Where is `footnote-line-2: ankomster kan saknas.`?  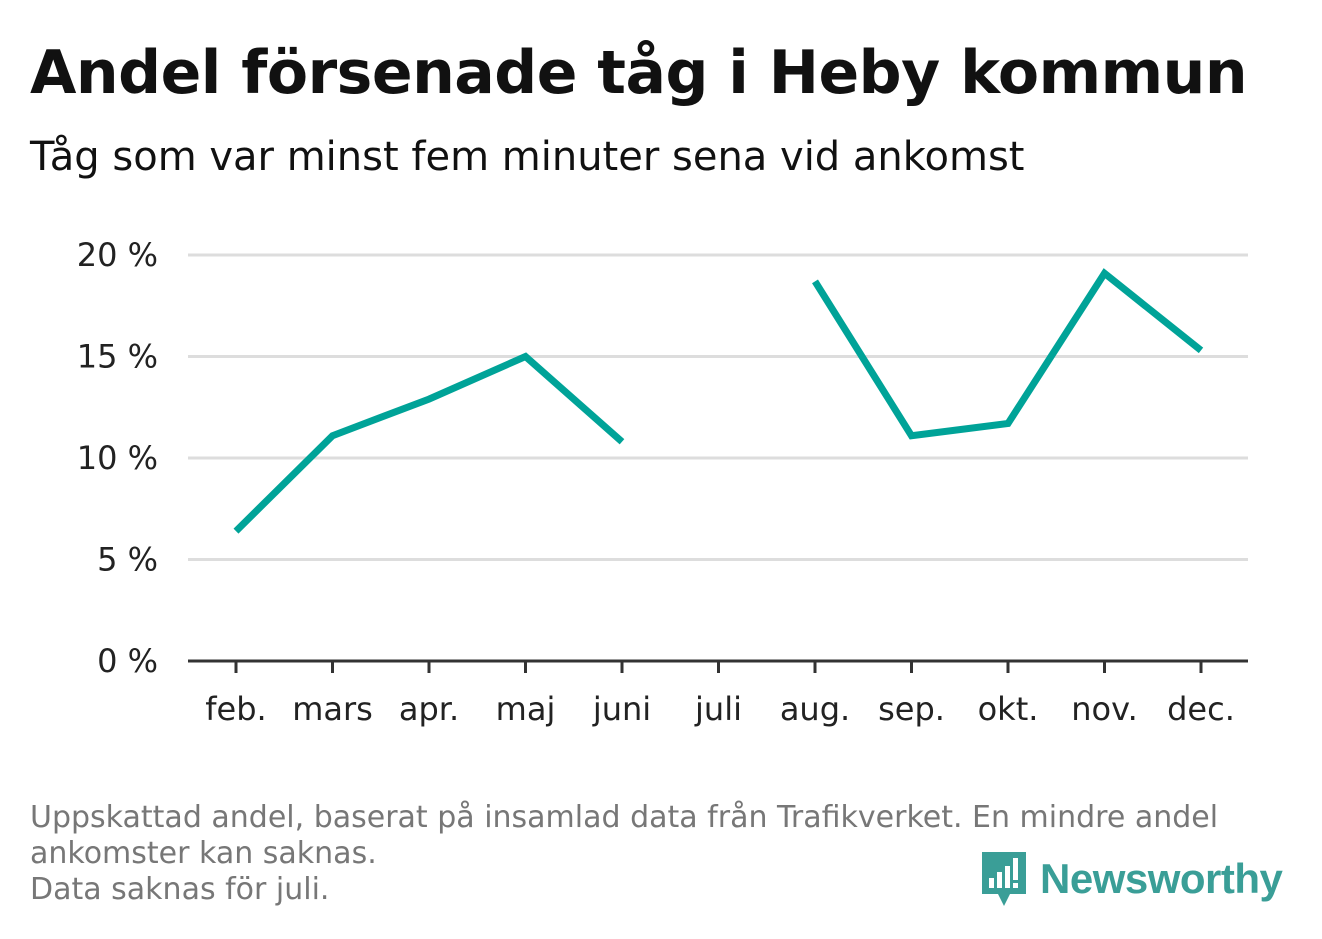
footnote-line-2: ankomster kan saknas. is located at coordinates (203, 853).